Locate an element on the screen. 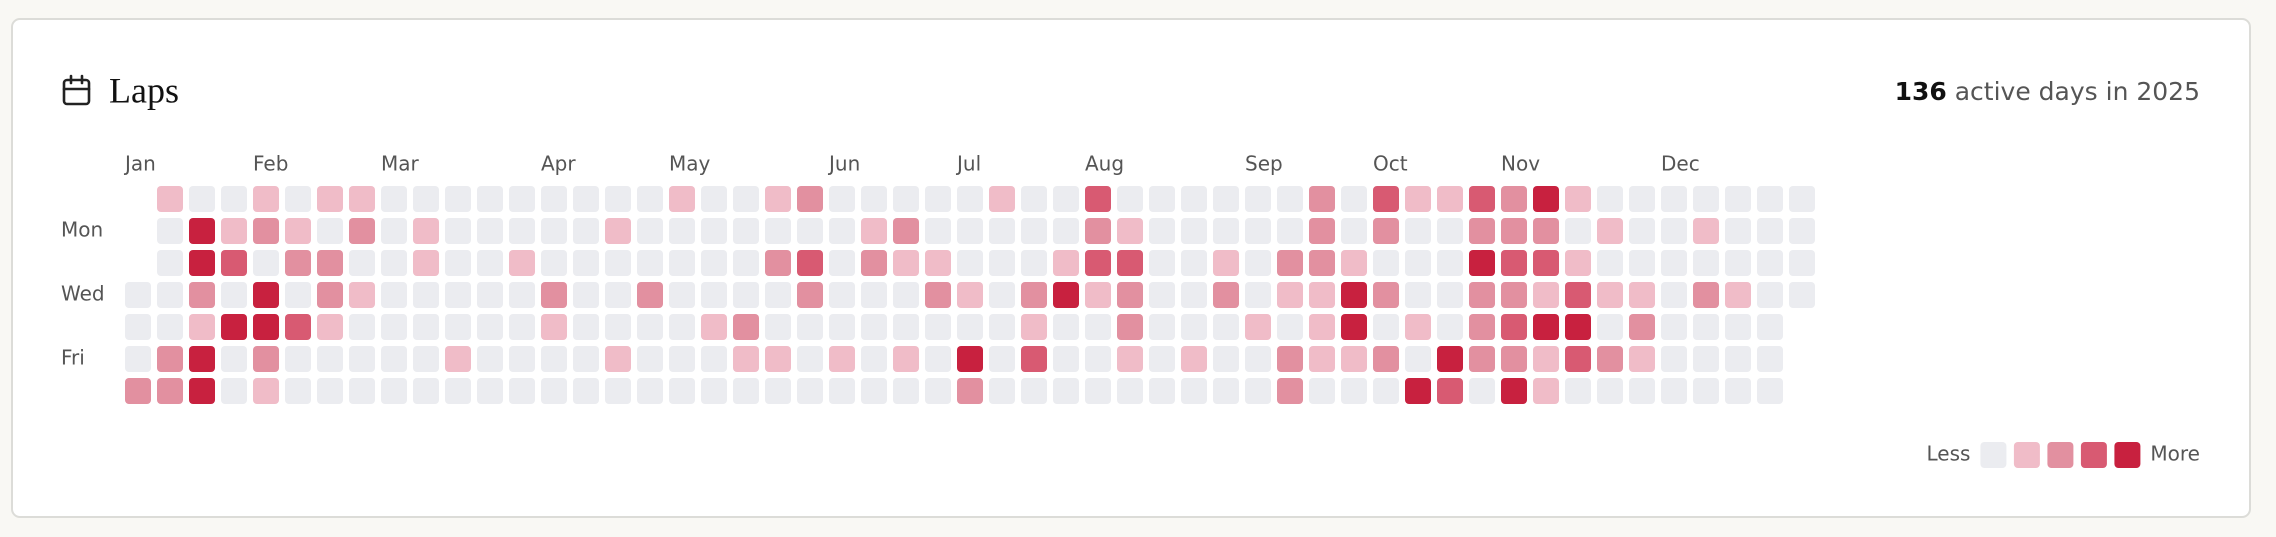  month-label: Sep is located at coordinates (1264, 164).